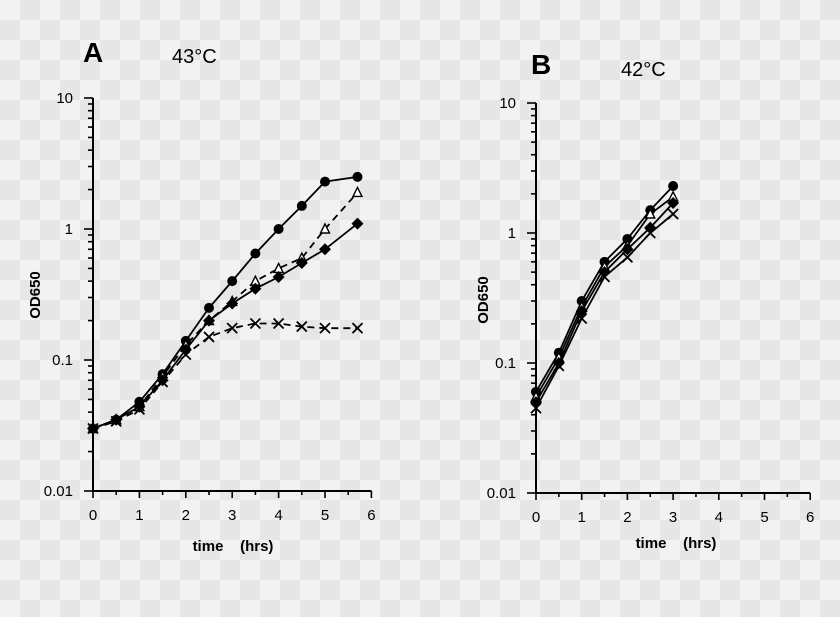 Image resolution: width=840 pixels, height=617 pixels. Describe the element at coordinates (93, 52) in the screenshot. I see `panel-a-letter: A` at that location.